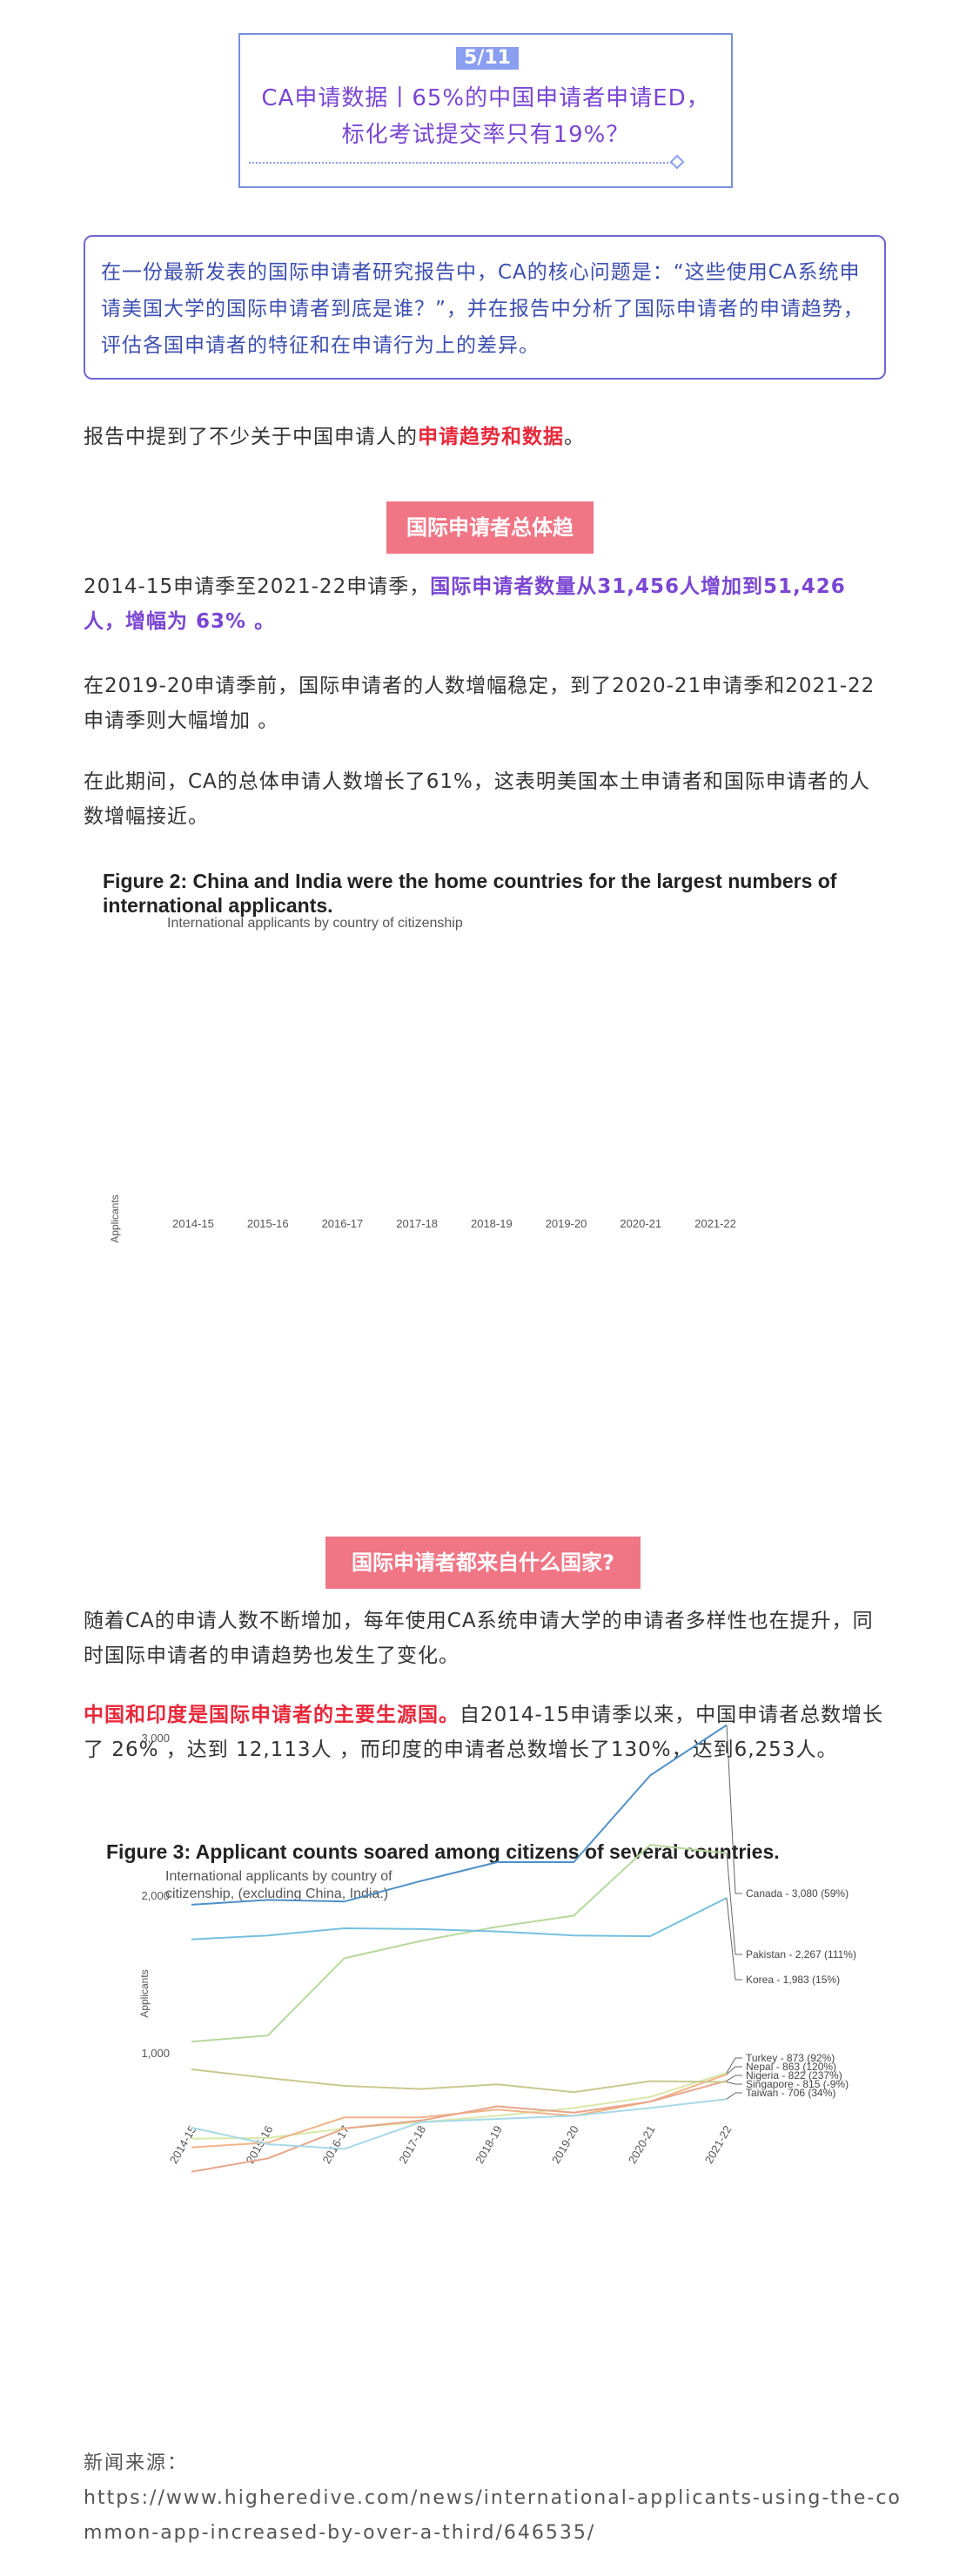  I want to click on article-title-line1: CA申请数据丨65%的中国申请者申请ED，, so click(486, 98).